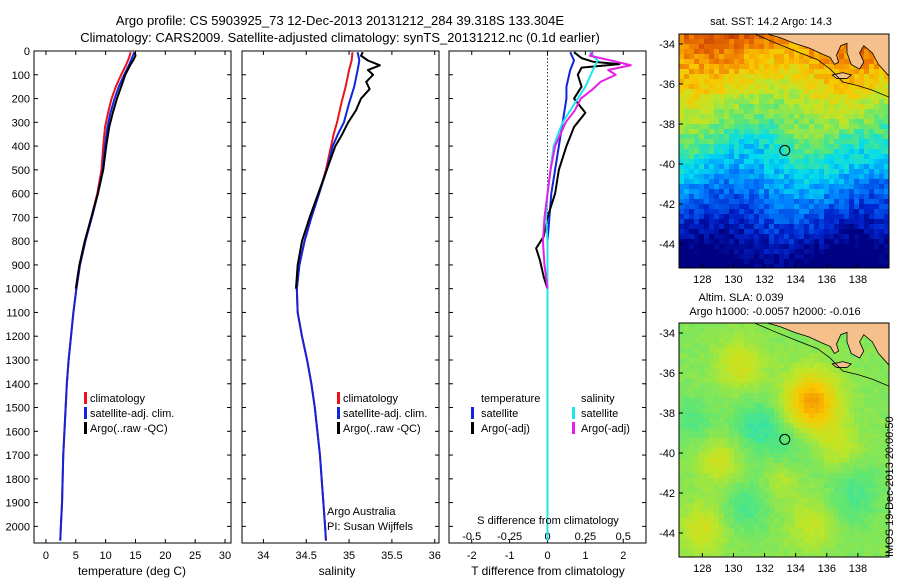 This screenshot has height=580, width=900. Describe the element at coordinates (598, 399) in the screenshot. I see `legend-title-salinity: salinity` at that location.